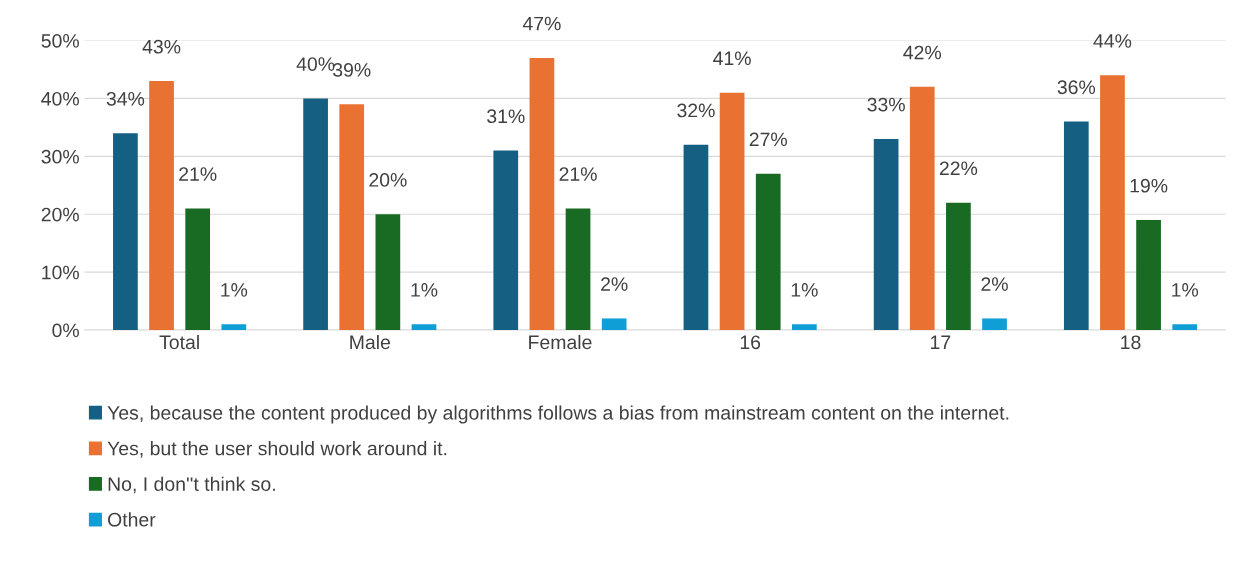 The height and width of the screenshot is (579, 1243). I want to click on data-label: 31%, so click(506, 116).